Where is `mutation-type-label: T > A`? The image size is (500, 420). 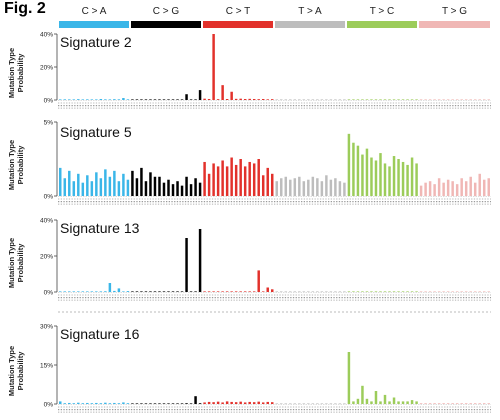 mutation-type-label: T > A is located at coordinates (310, 11).